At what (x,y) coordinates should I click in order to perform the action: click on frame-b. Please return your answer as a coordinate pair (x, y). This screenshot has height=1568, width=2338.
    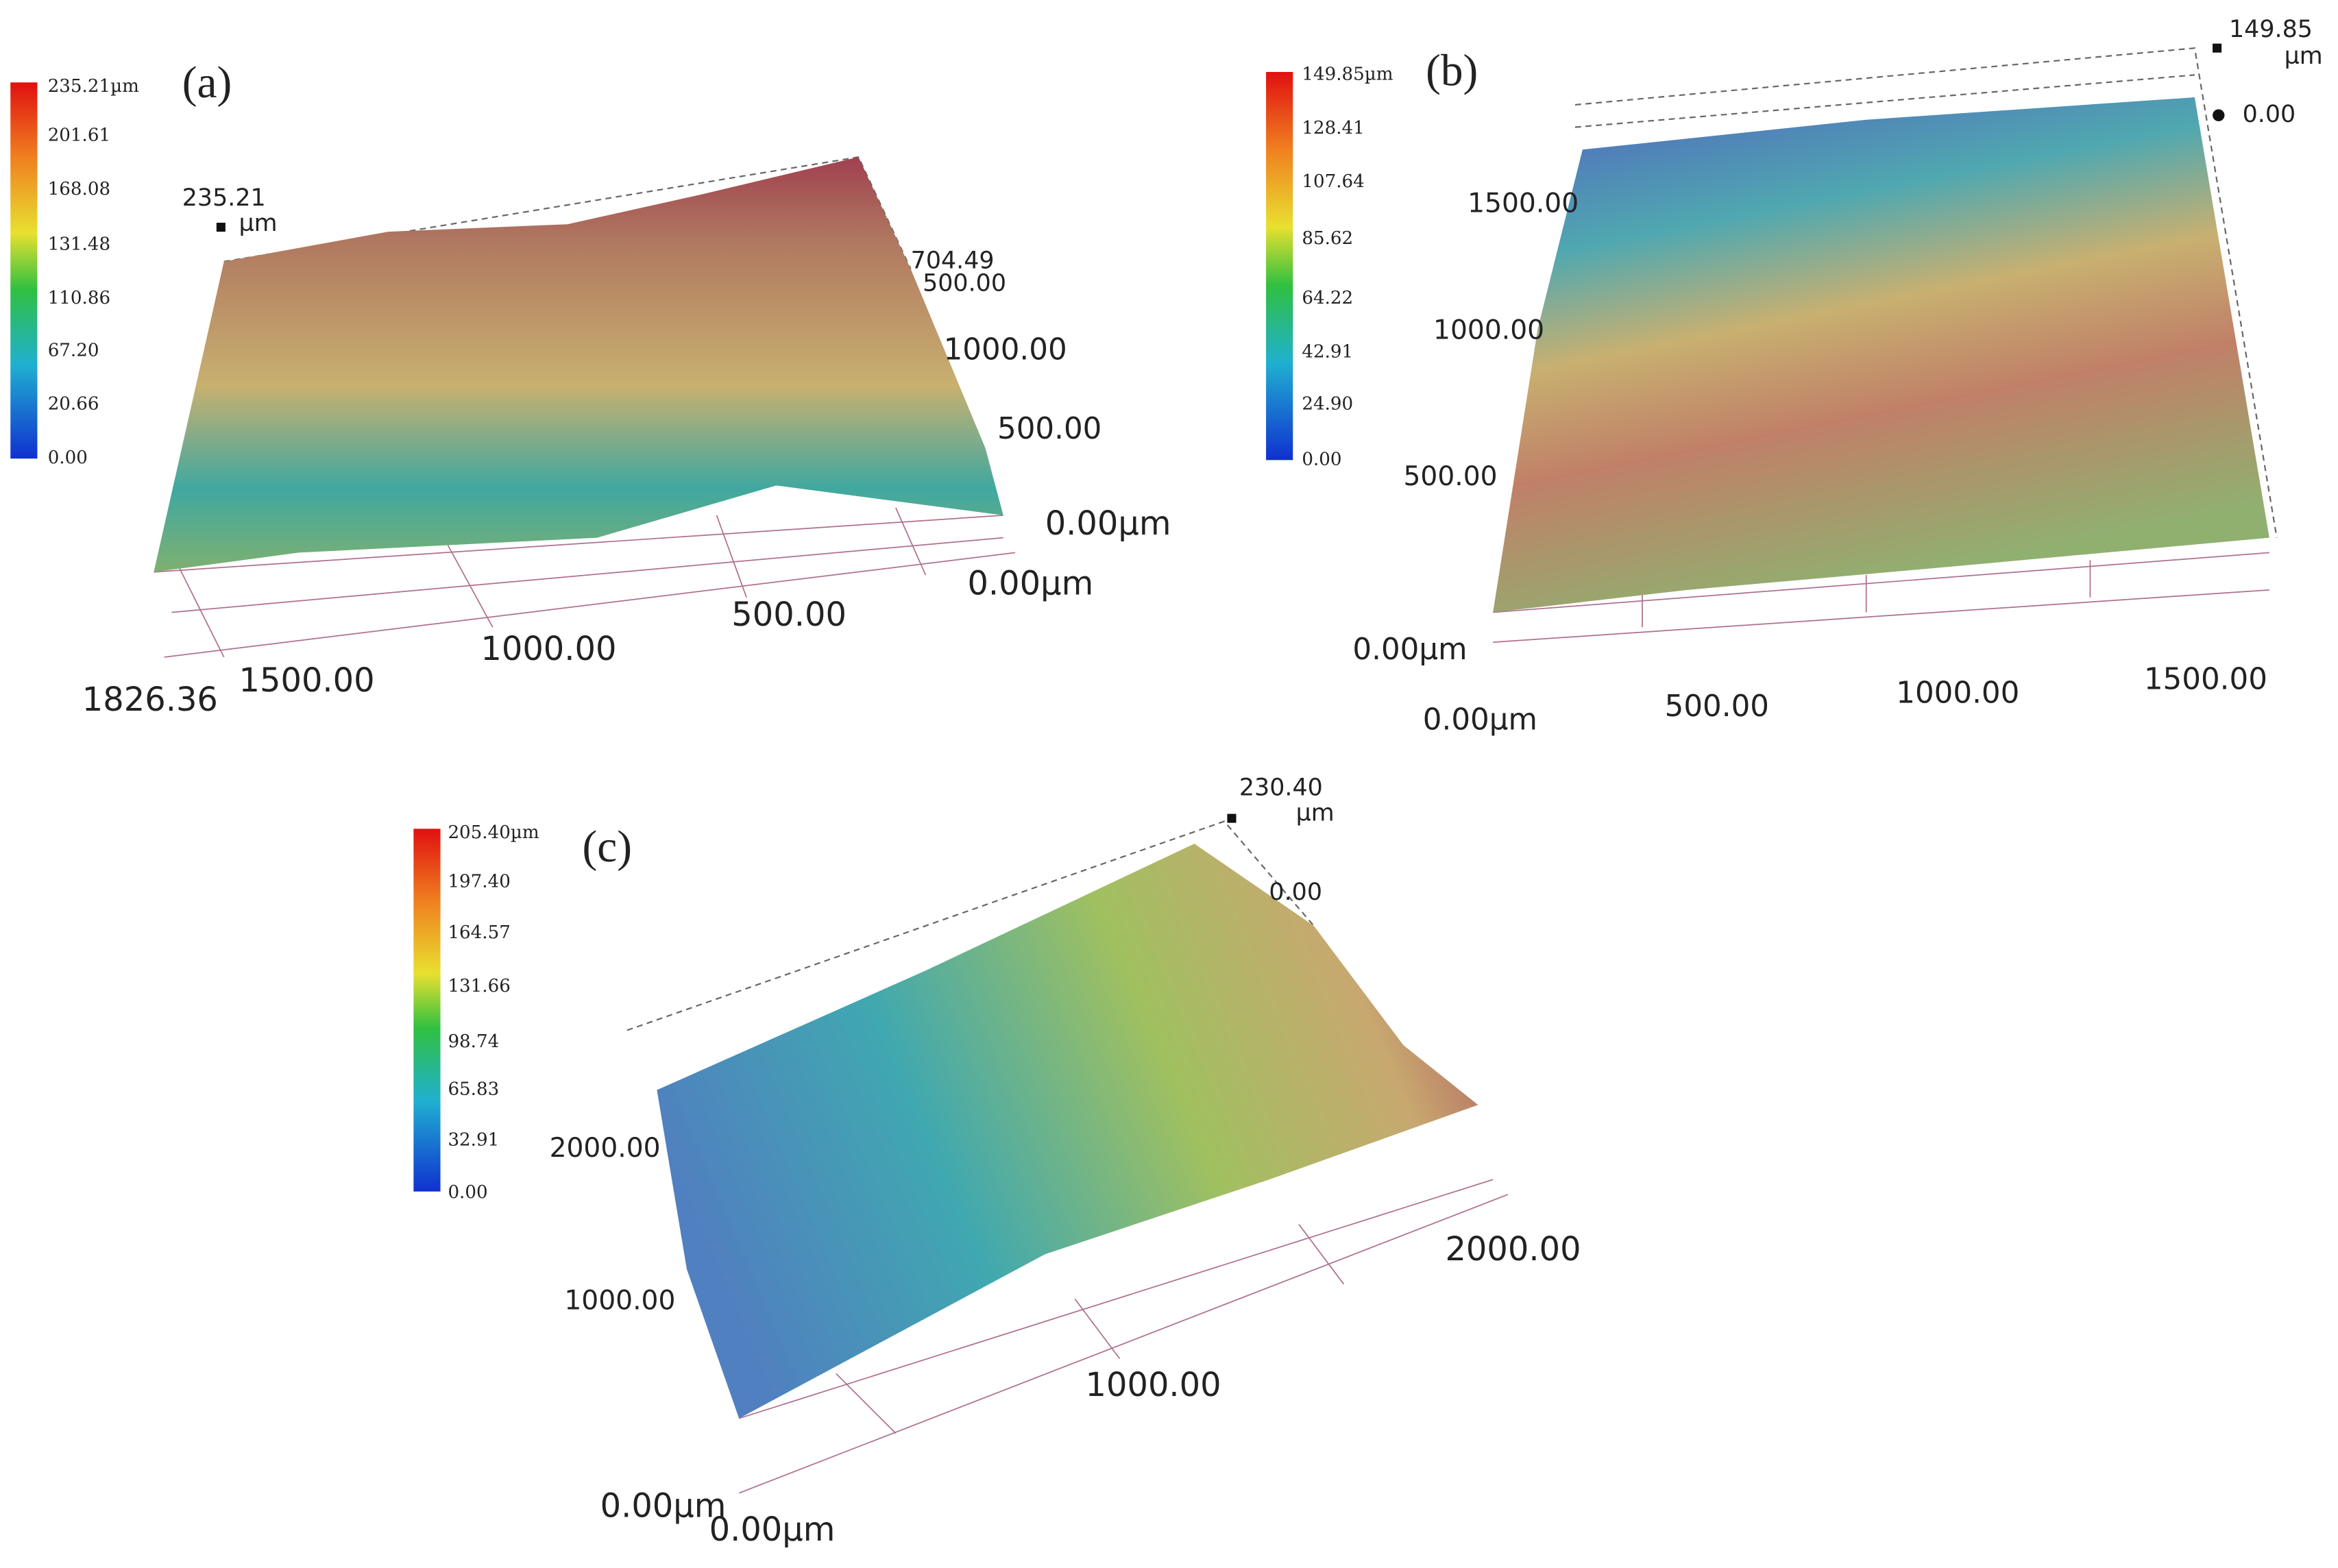
    Looking at the image, I should click on (1926, 292).